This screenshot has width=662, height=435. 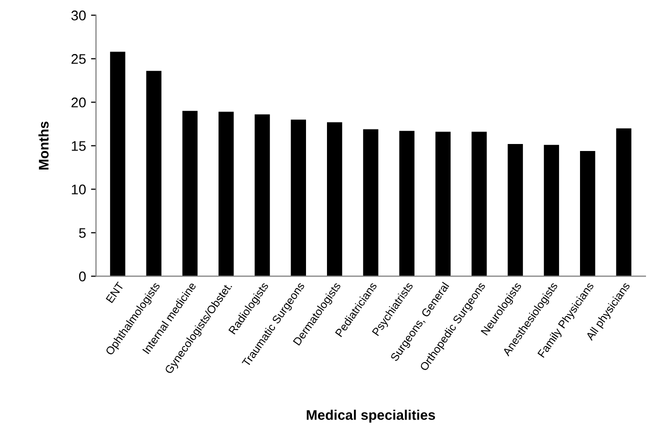 What do you see at coordinates (82, 233) in the screenshot?
I see `y-tick-label: 5` at bounding box center [82, 233].